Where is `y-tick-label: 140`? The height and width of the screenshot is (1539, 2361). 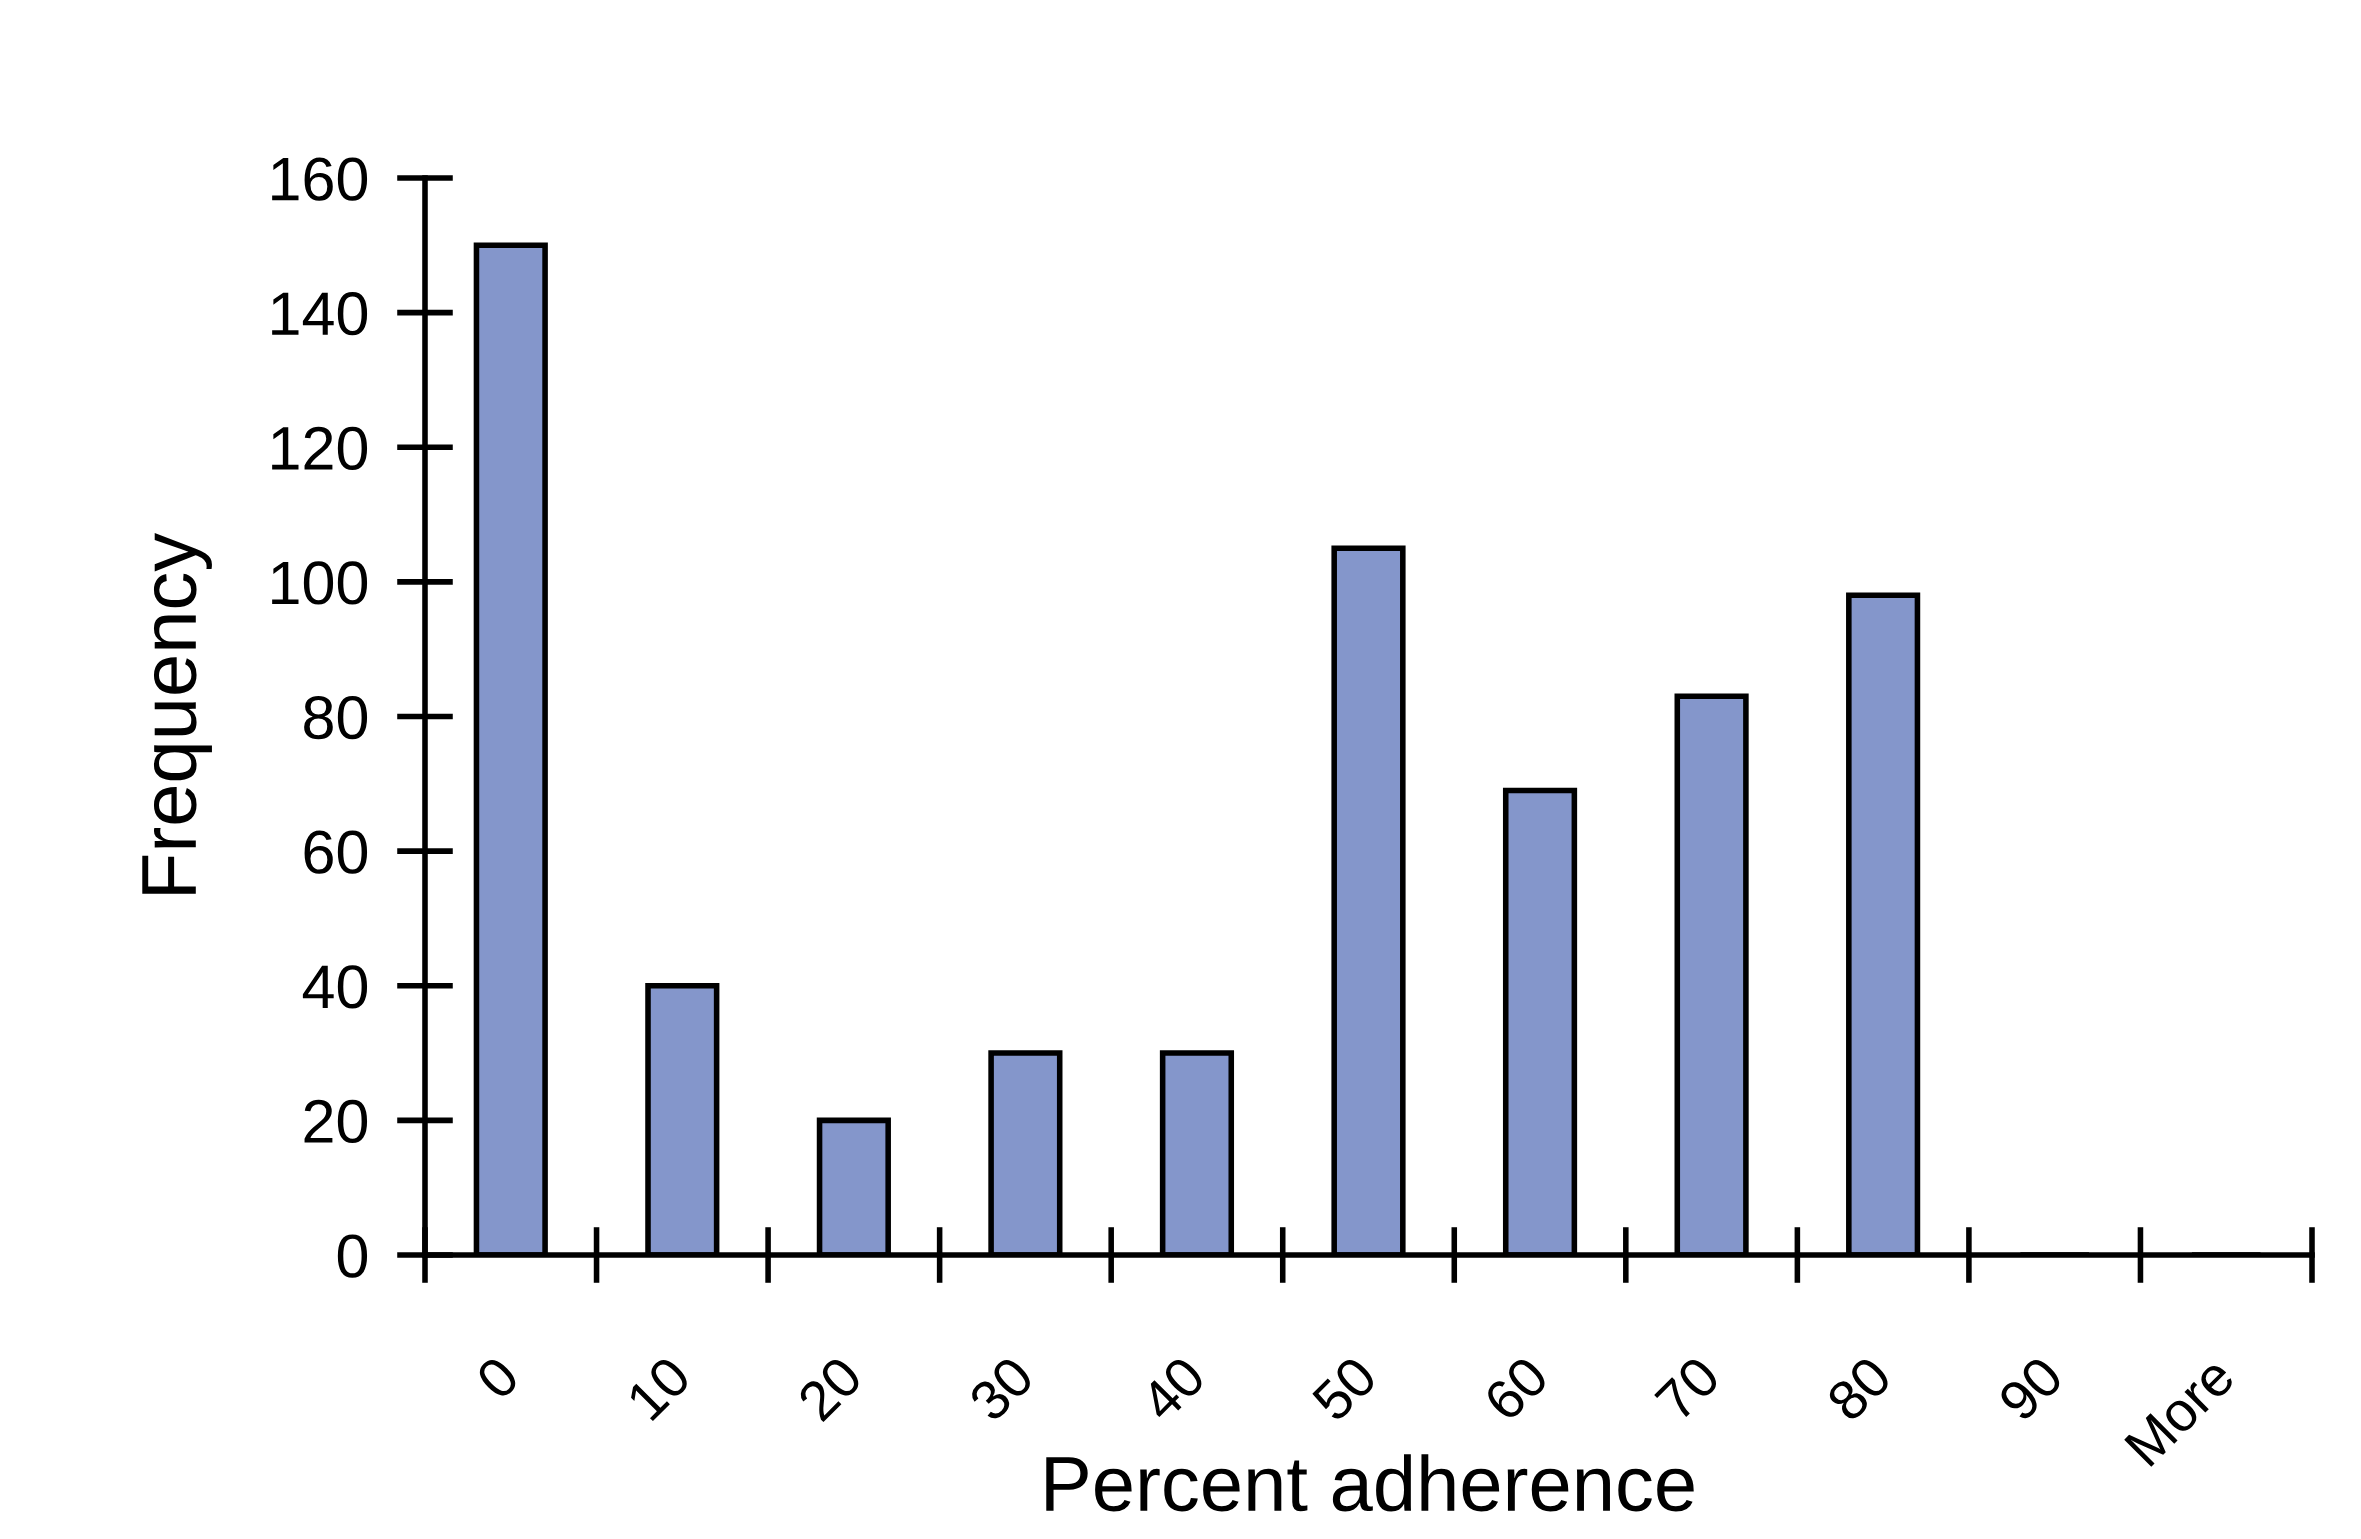
y-tick-label: 140 is located at coordinates (320, 314).